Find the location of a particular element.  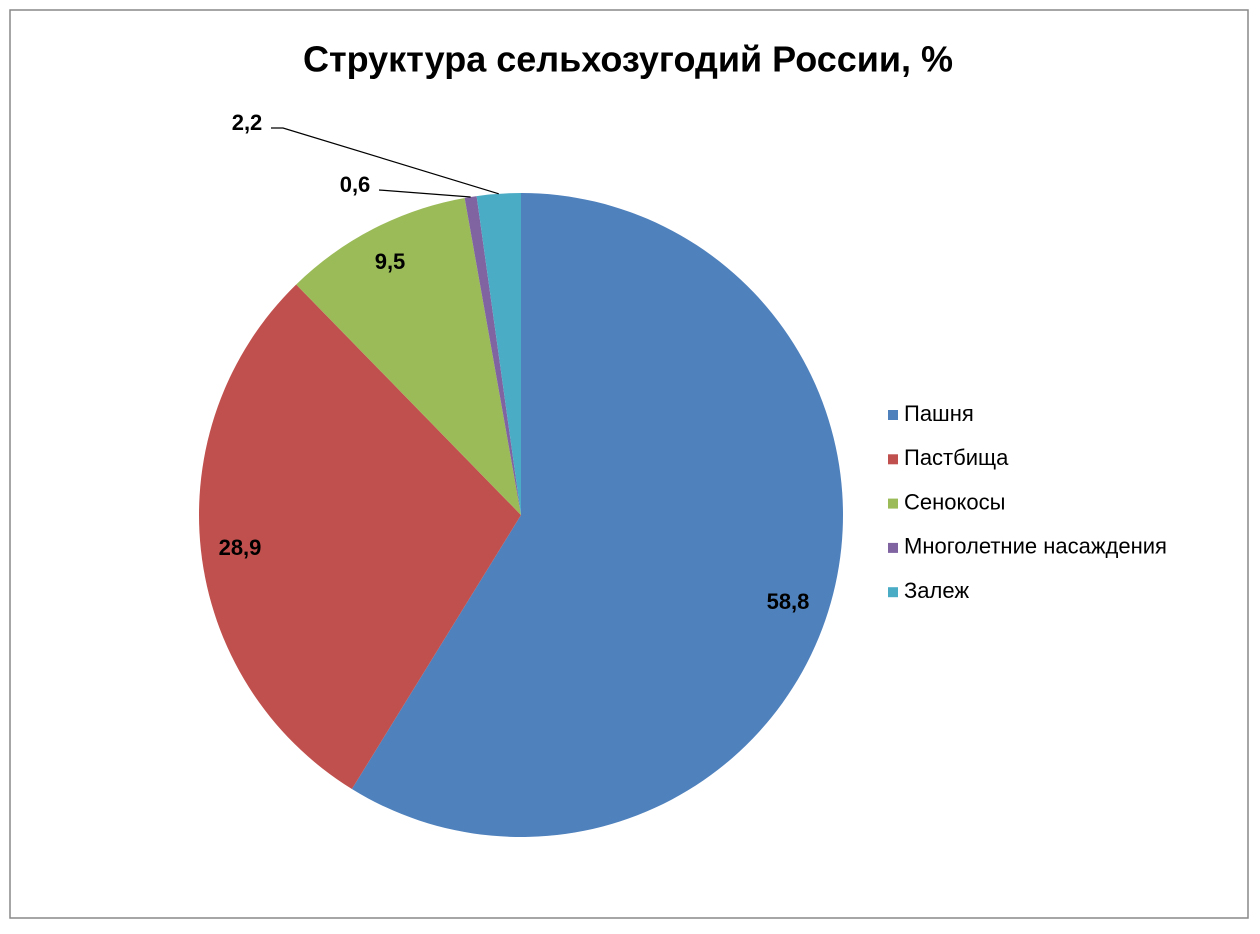

data-label: 2,2 is located at coordinates (247, 122).